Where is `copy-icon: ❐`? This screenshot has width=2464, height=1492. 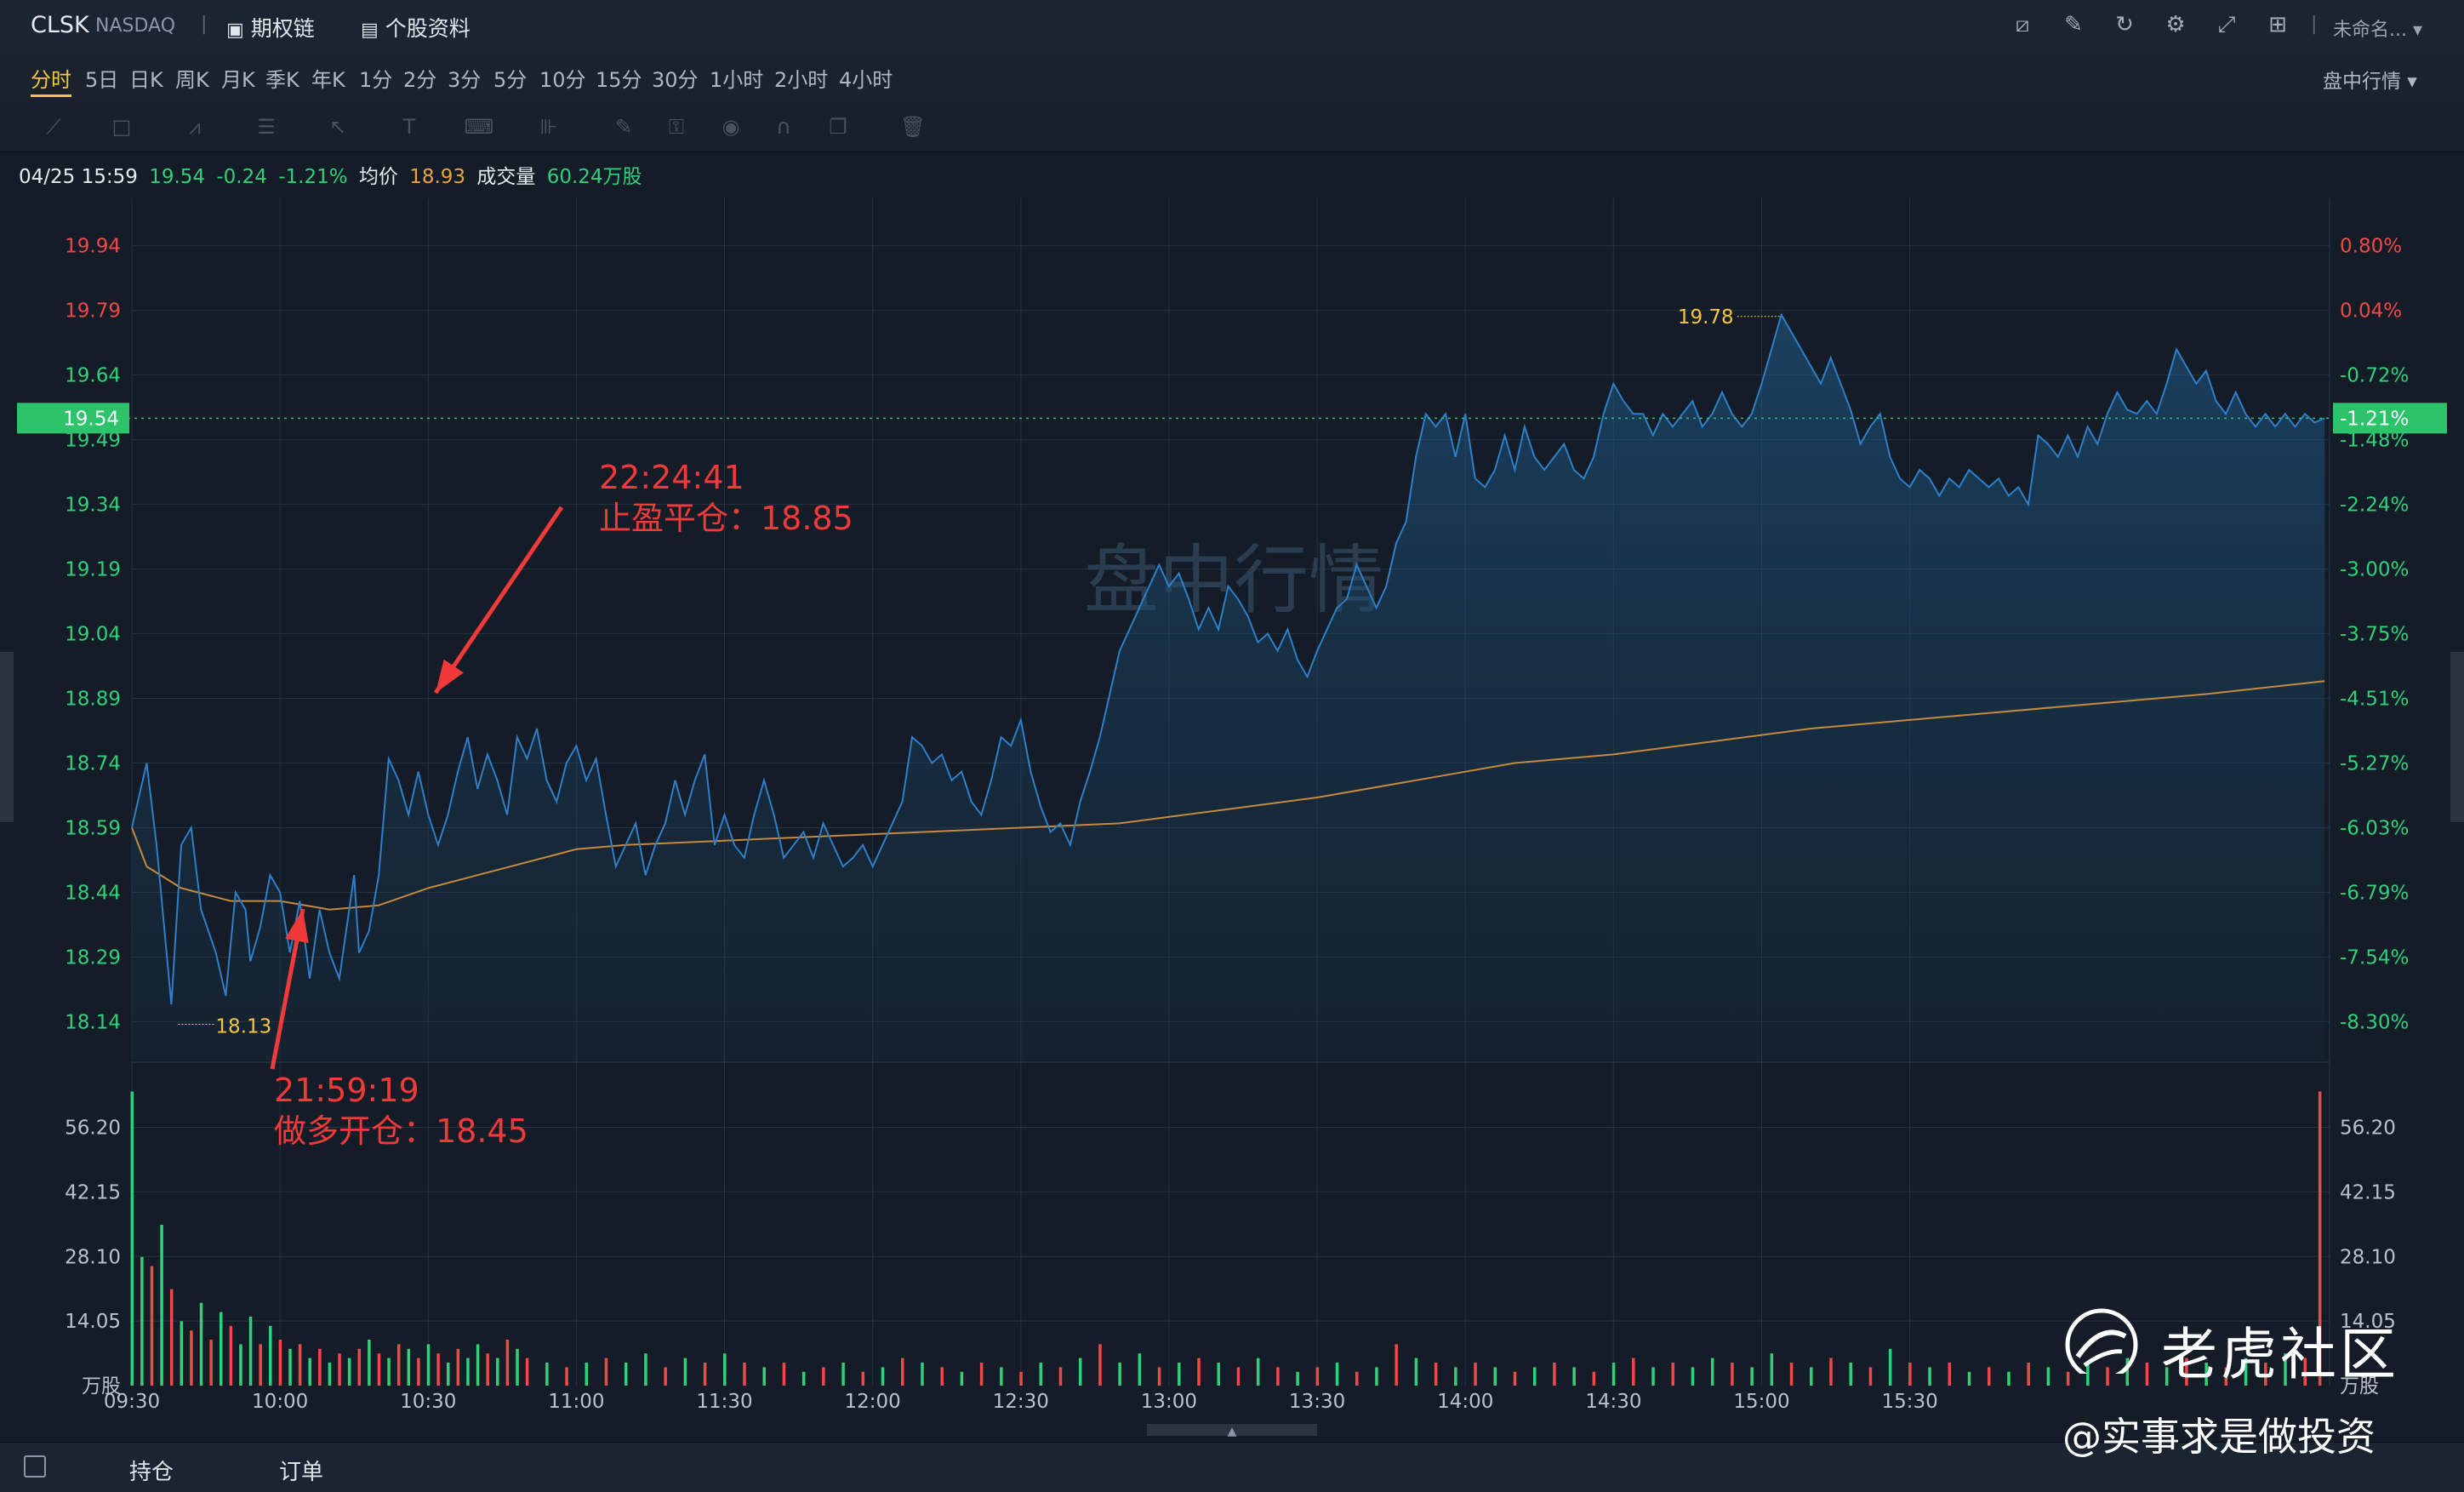
copy-icon: ❐ is located at coordinates (838, 127).